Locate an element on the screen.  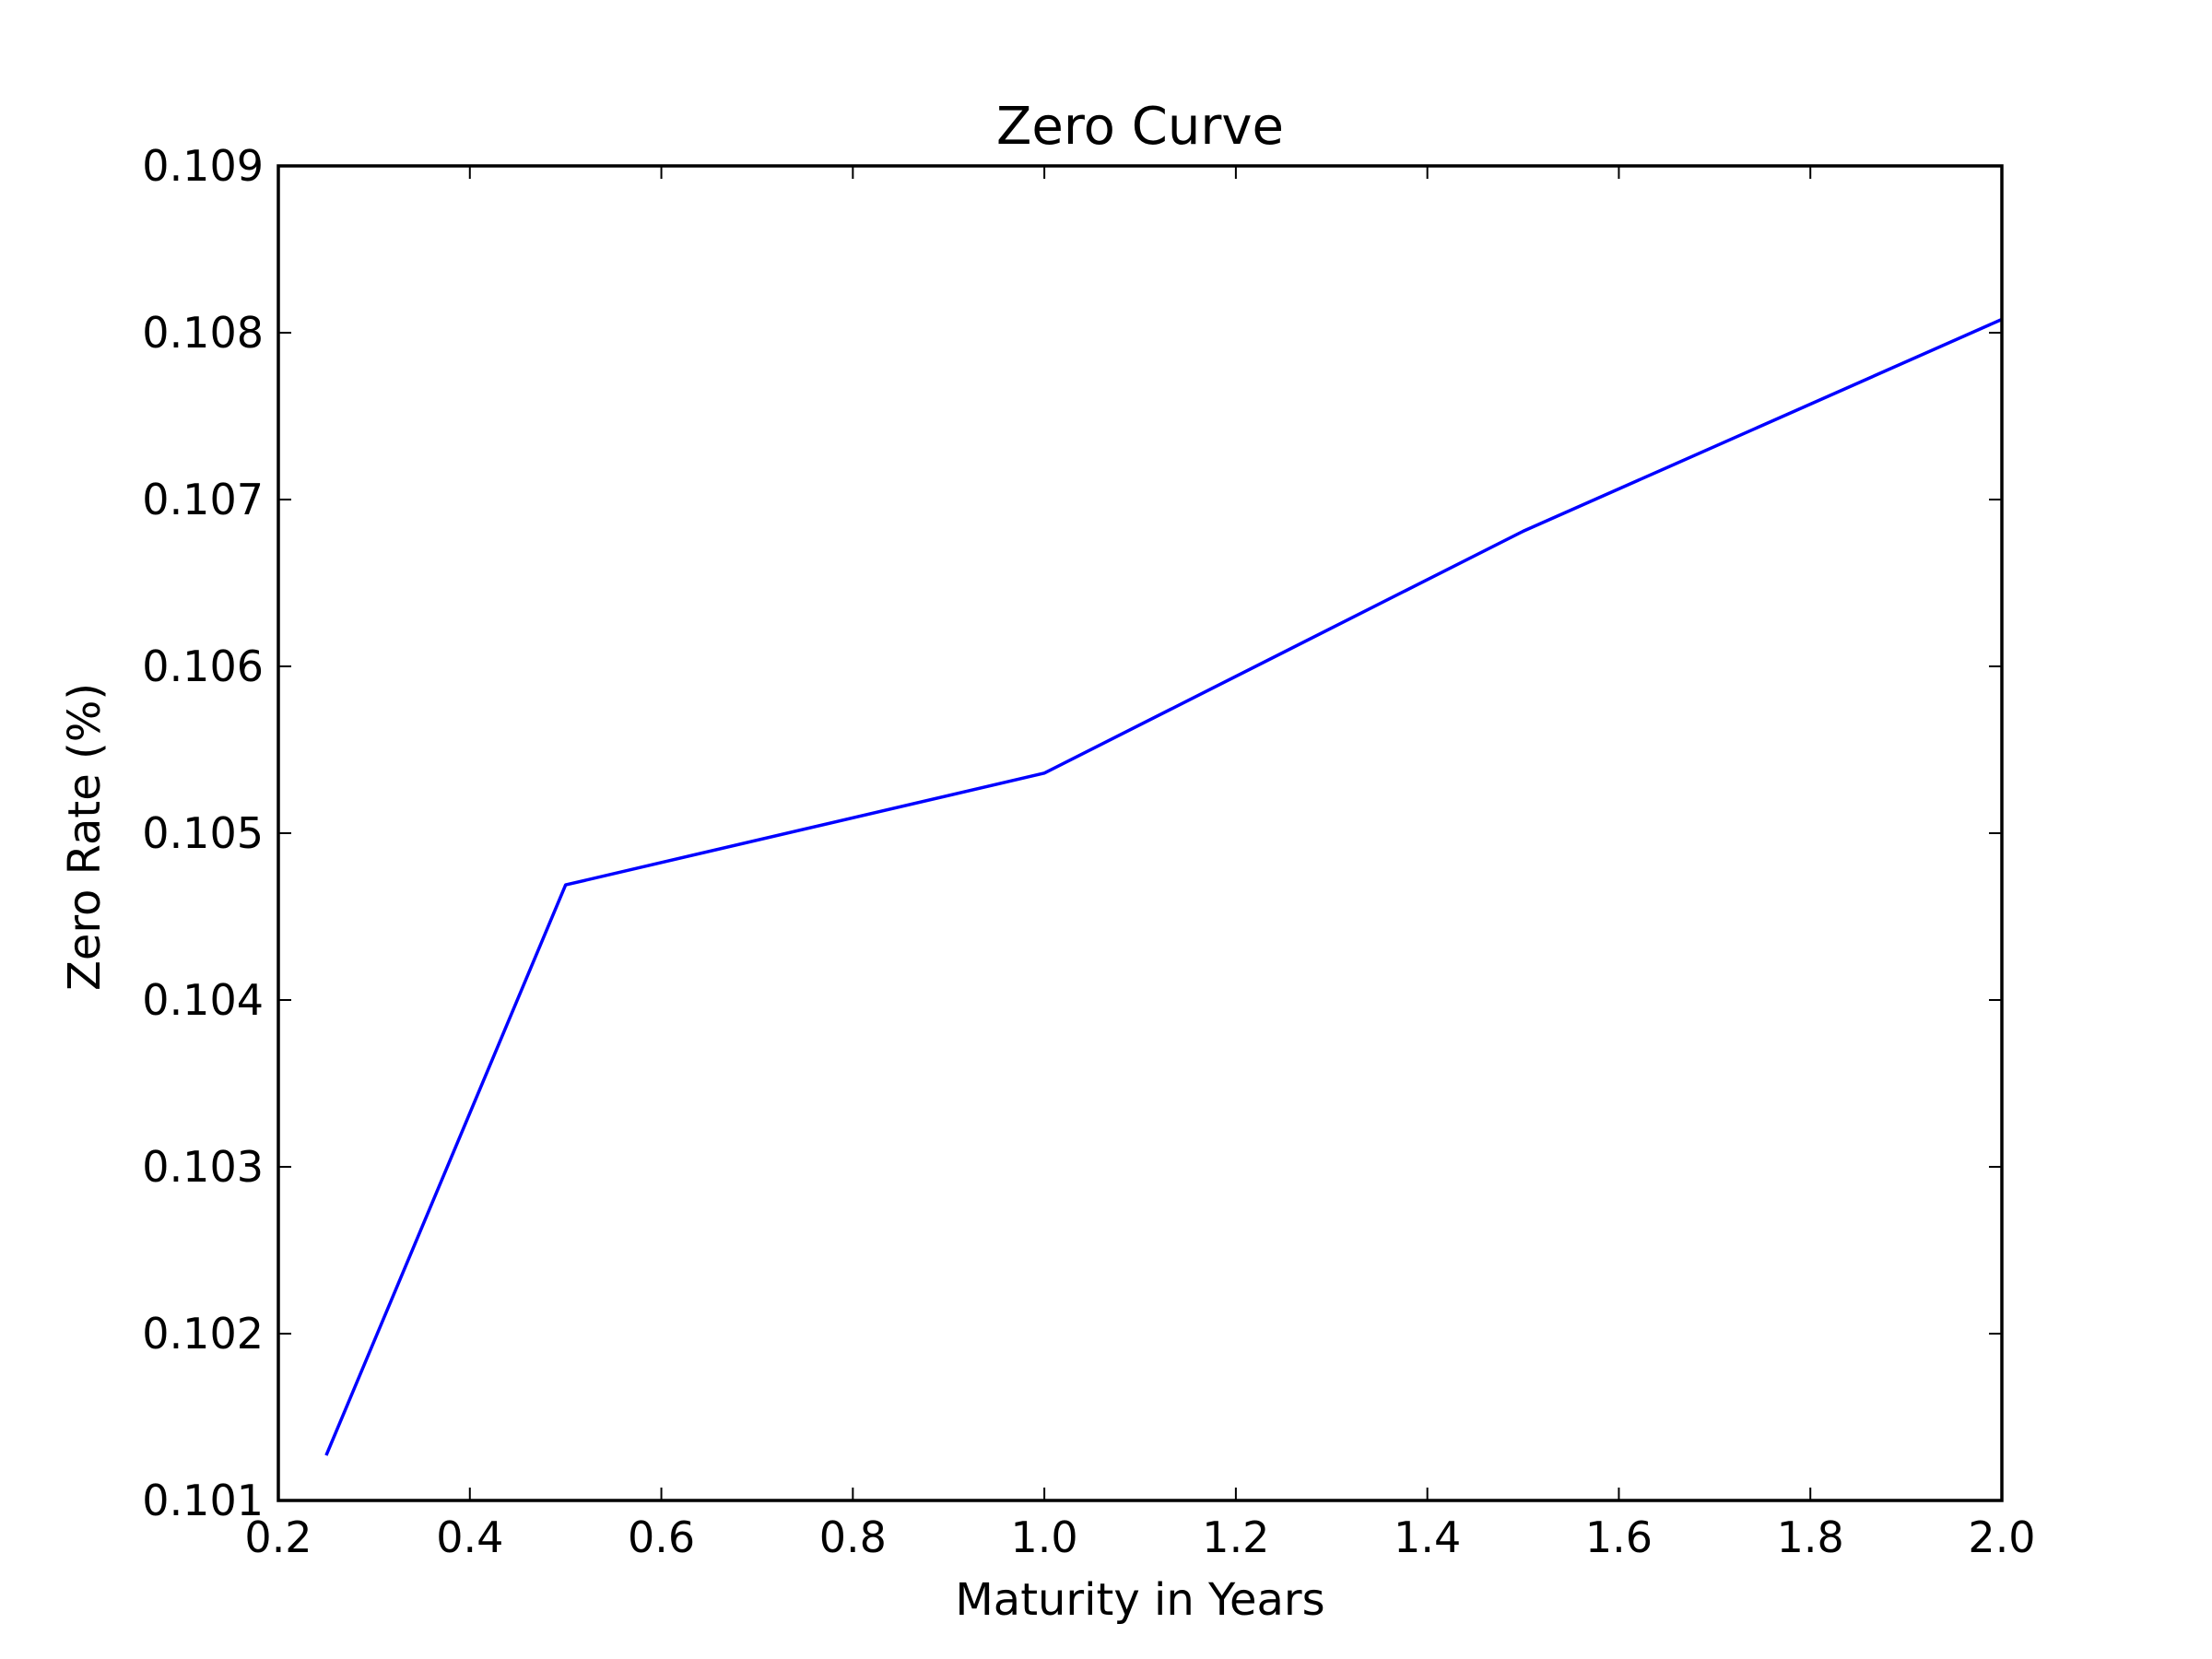
x-axis-label: Maturity in Years is located at coordinates (1139, 1600).